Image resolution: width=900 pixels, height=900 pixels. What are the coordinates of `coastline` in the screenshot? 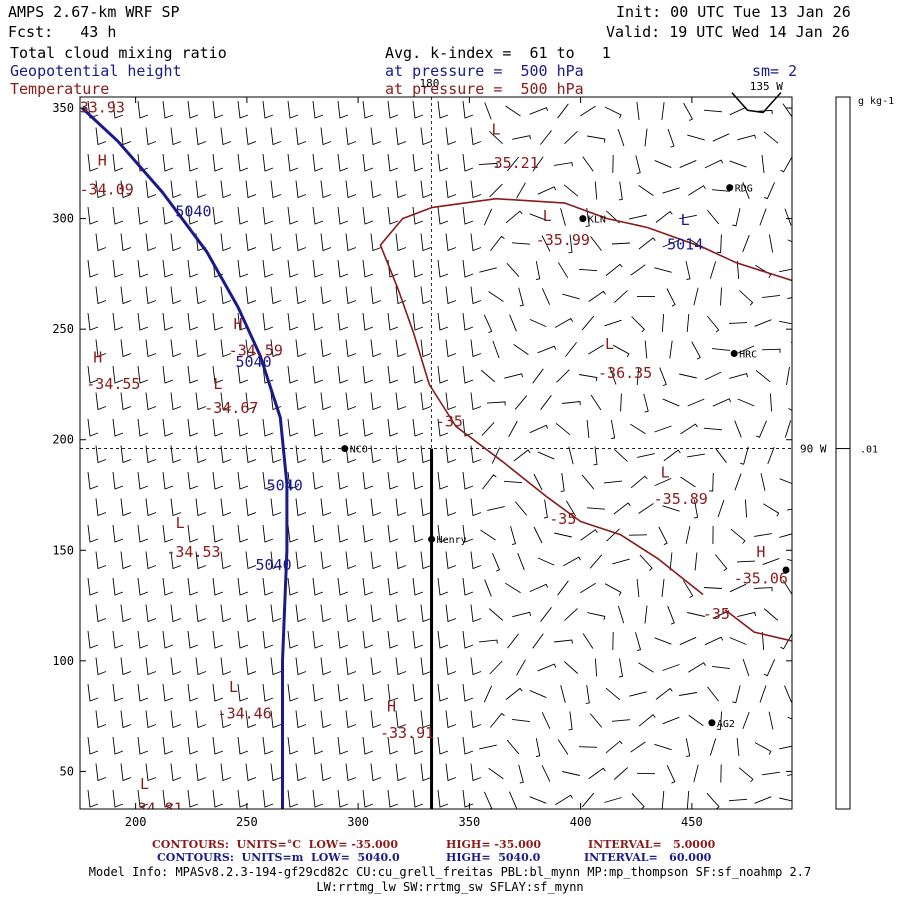 It's located at (756, 103).